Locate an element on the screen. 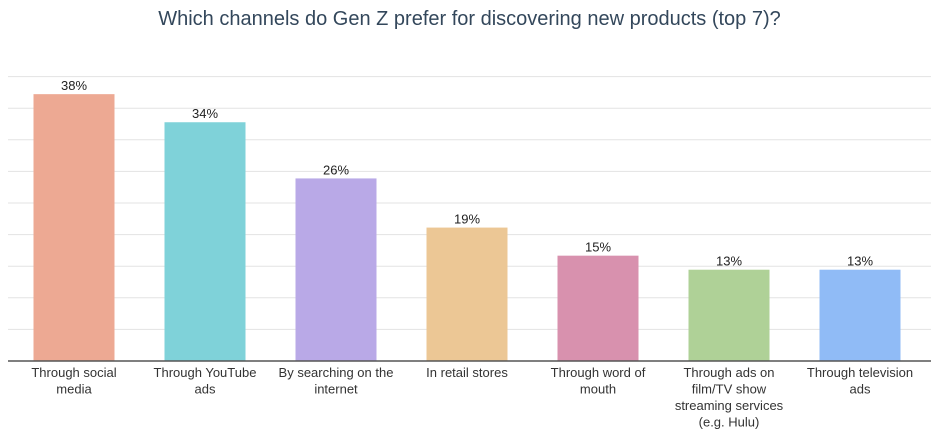 The image size is (939, 446). value-label: 38% is located at coordinates (74, 85).